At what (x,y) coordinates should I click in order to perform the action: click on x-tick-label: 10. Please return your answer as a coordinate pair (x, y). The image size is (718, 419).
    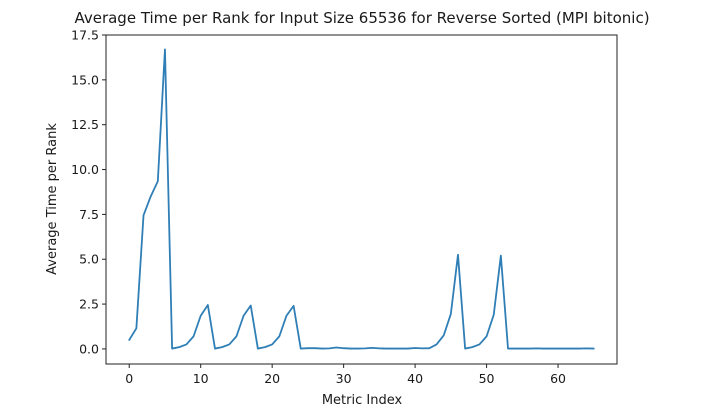
    Looking at the image, I should click on (201, 378).